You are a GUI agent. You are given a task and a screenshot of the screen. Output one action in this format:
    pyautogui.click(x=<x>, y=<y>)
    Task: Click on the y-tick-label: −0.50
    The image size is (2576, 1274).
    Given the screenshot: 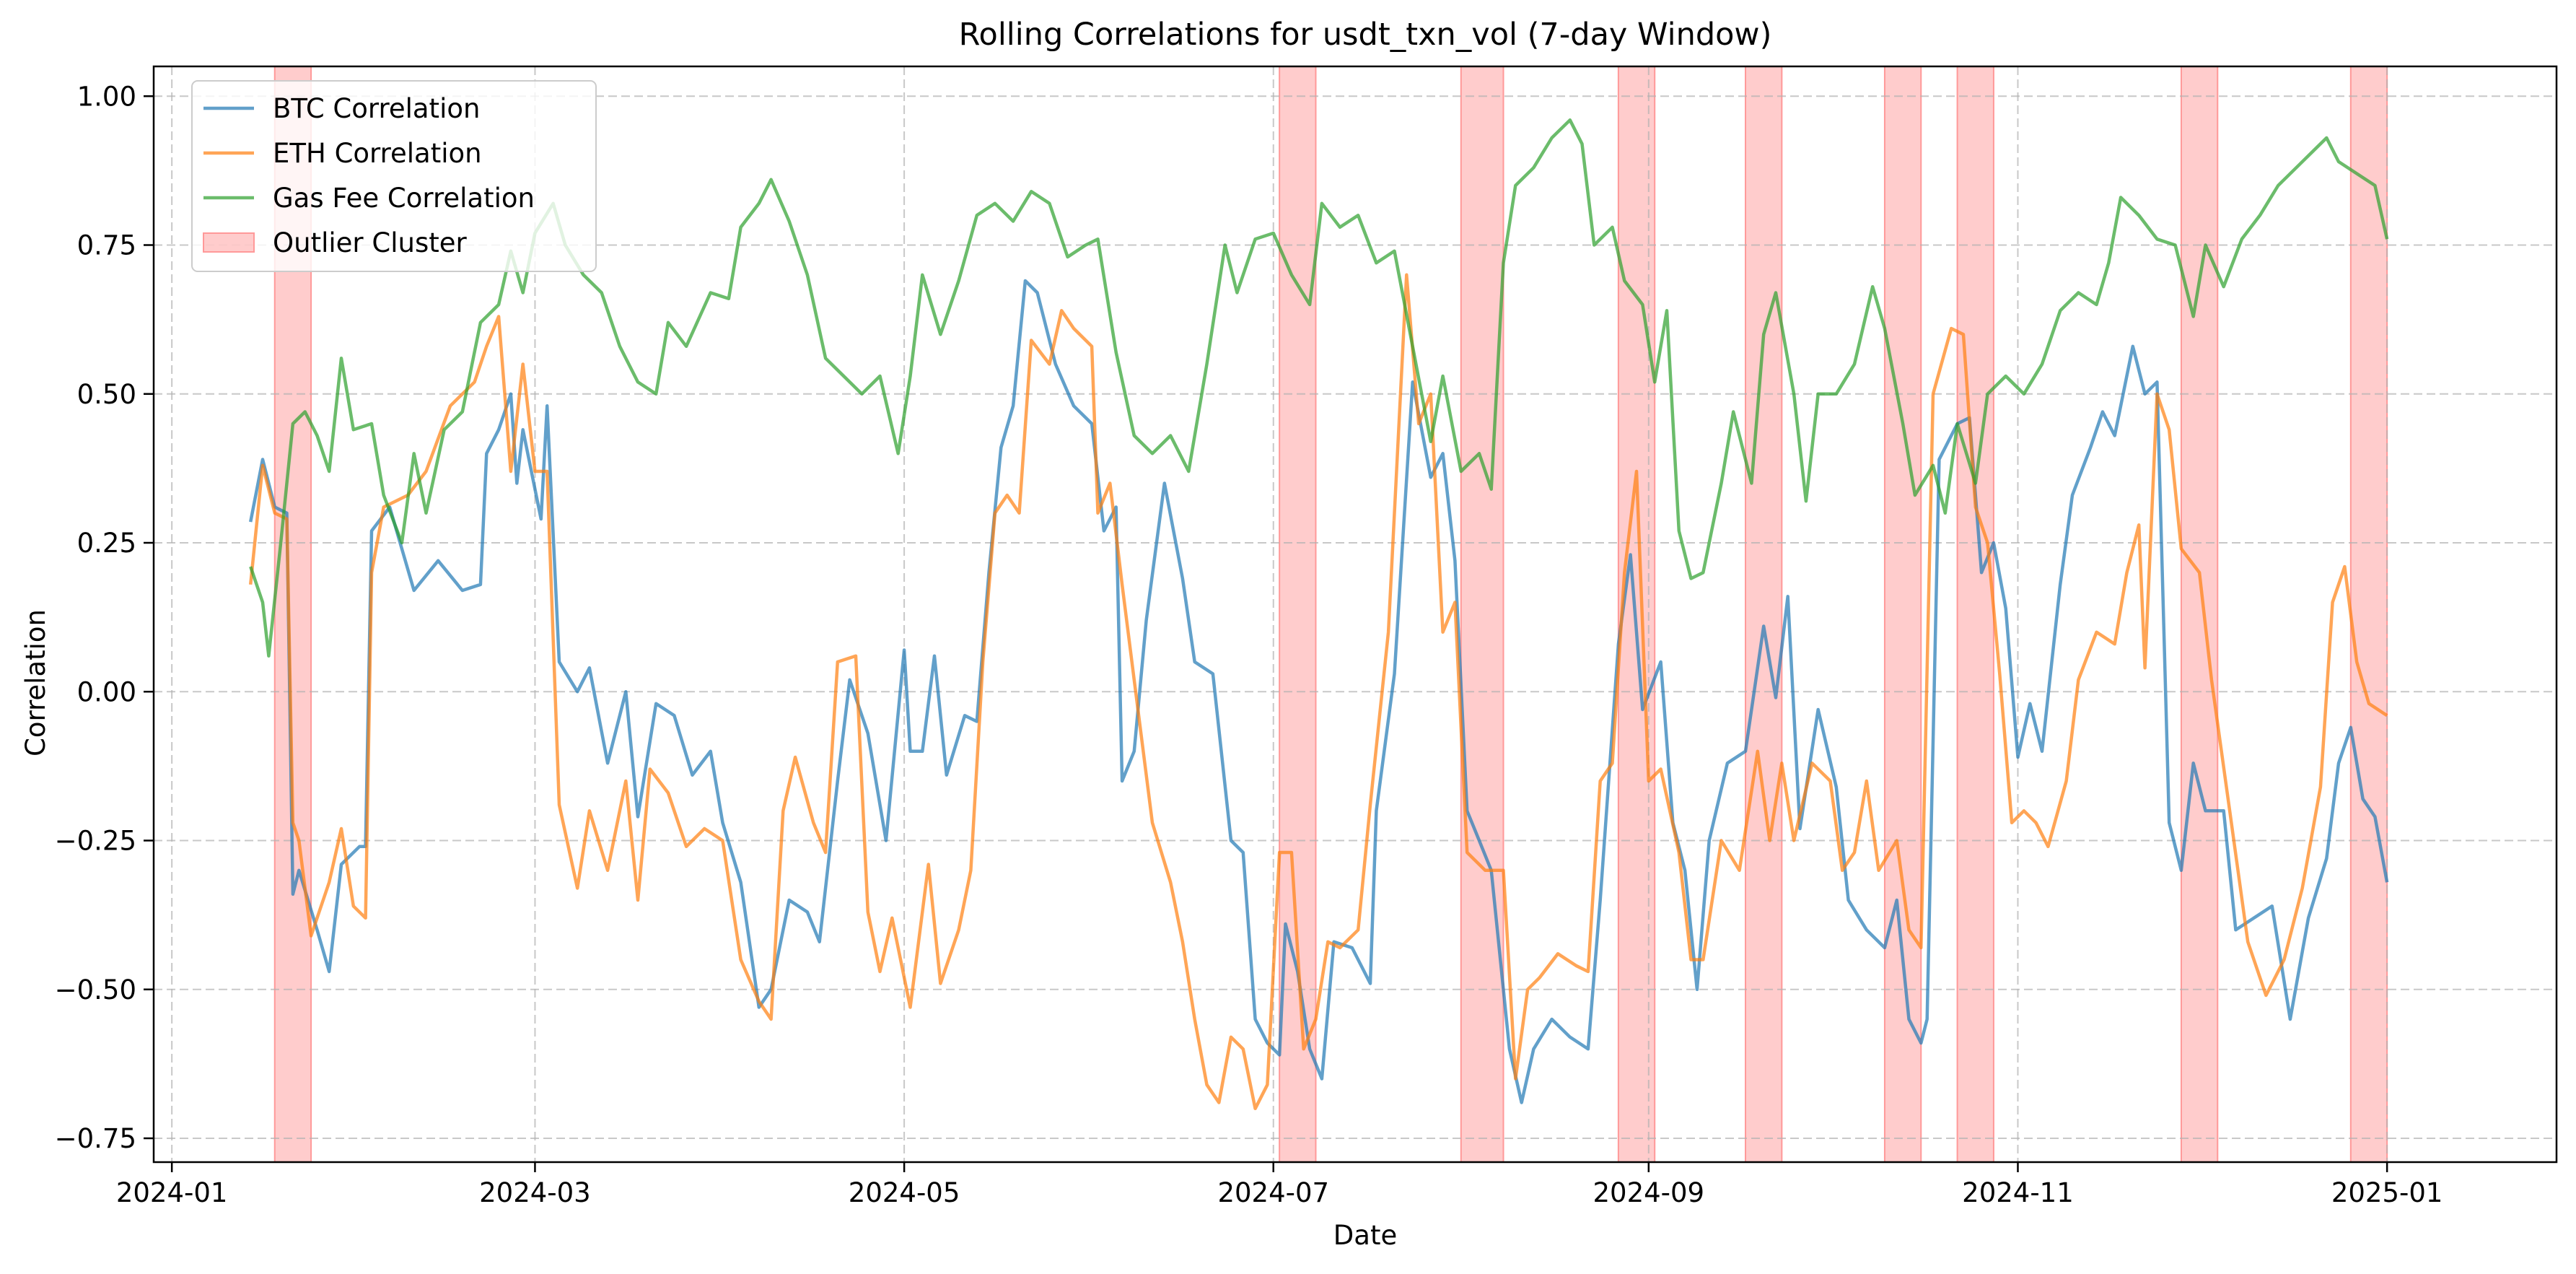 What is the action you would take?
    pyautogui.click(x=95, y=990)
    